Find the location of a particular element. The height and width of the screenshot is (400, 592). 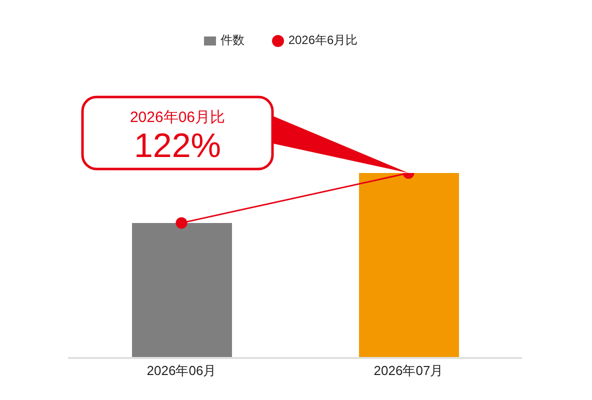

legend-label: 件数 is located at coordinates (232, 40).